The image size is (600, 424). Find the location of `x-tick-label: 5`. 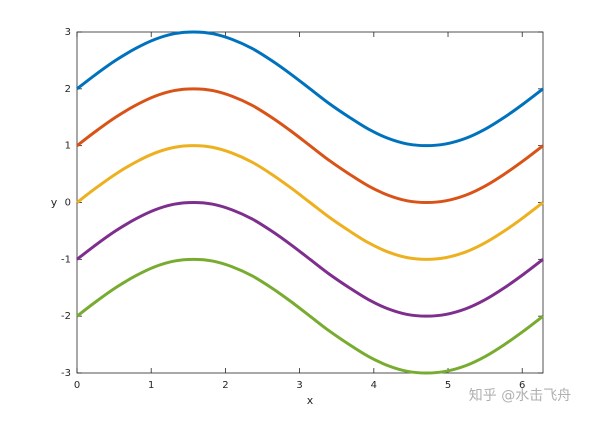

x-tick-label: 5 is located at coordinates (448, 385).